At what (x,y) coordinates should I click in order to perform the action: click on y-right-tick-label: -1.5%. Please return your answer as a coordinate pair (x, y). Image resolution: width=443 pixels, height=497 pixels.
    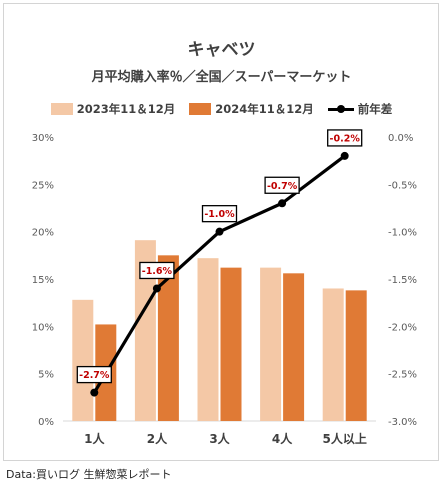
    Looking at the image, I should click on (402, 280).